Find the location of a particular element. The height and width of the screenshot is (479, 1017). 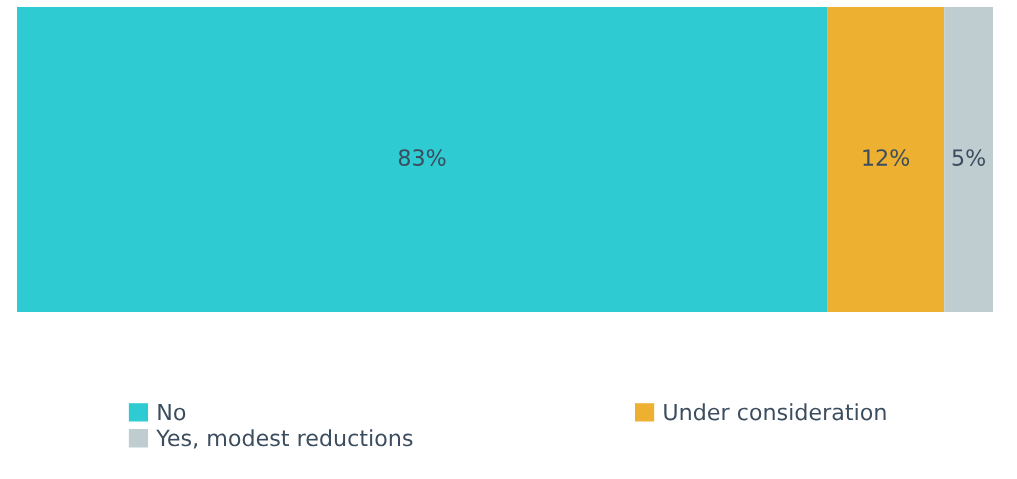

legend-label: No is located at coordinates (172, 412).